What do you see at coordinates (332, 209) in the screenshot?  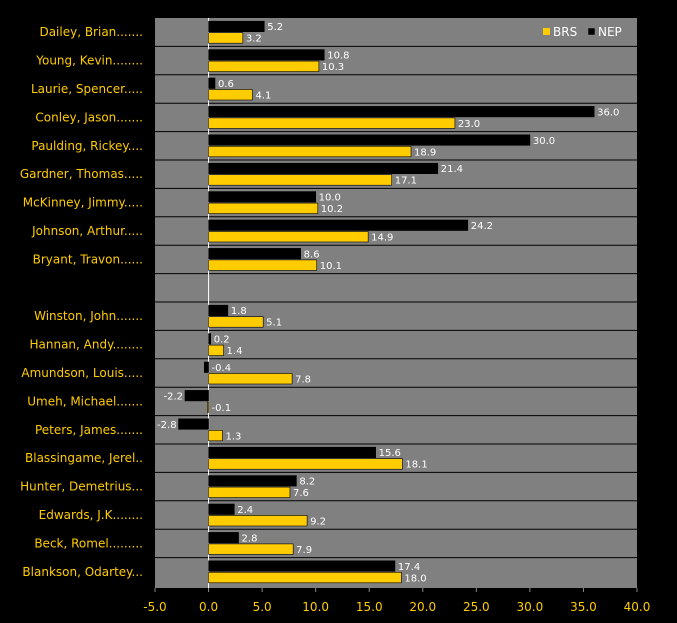 I see `value-label-brs: 10.2` at bounding box center [332, 209].